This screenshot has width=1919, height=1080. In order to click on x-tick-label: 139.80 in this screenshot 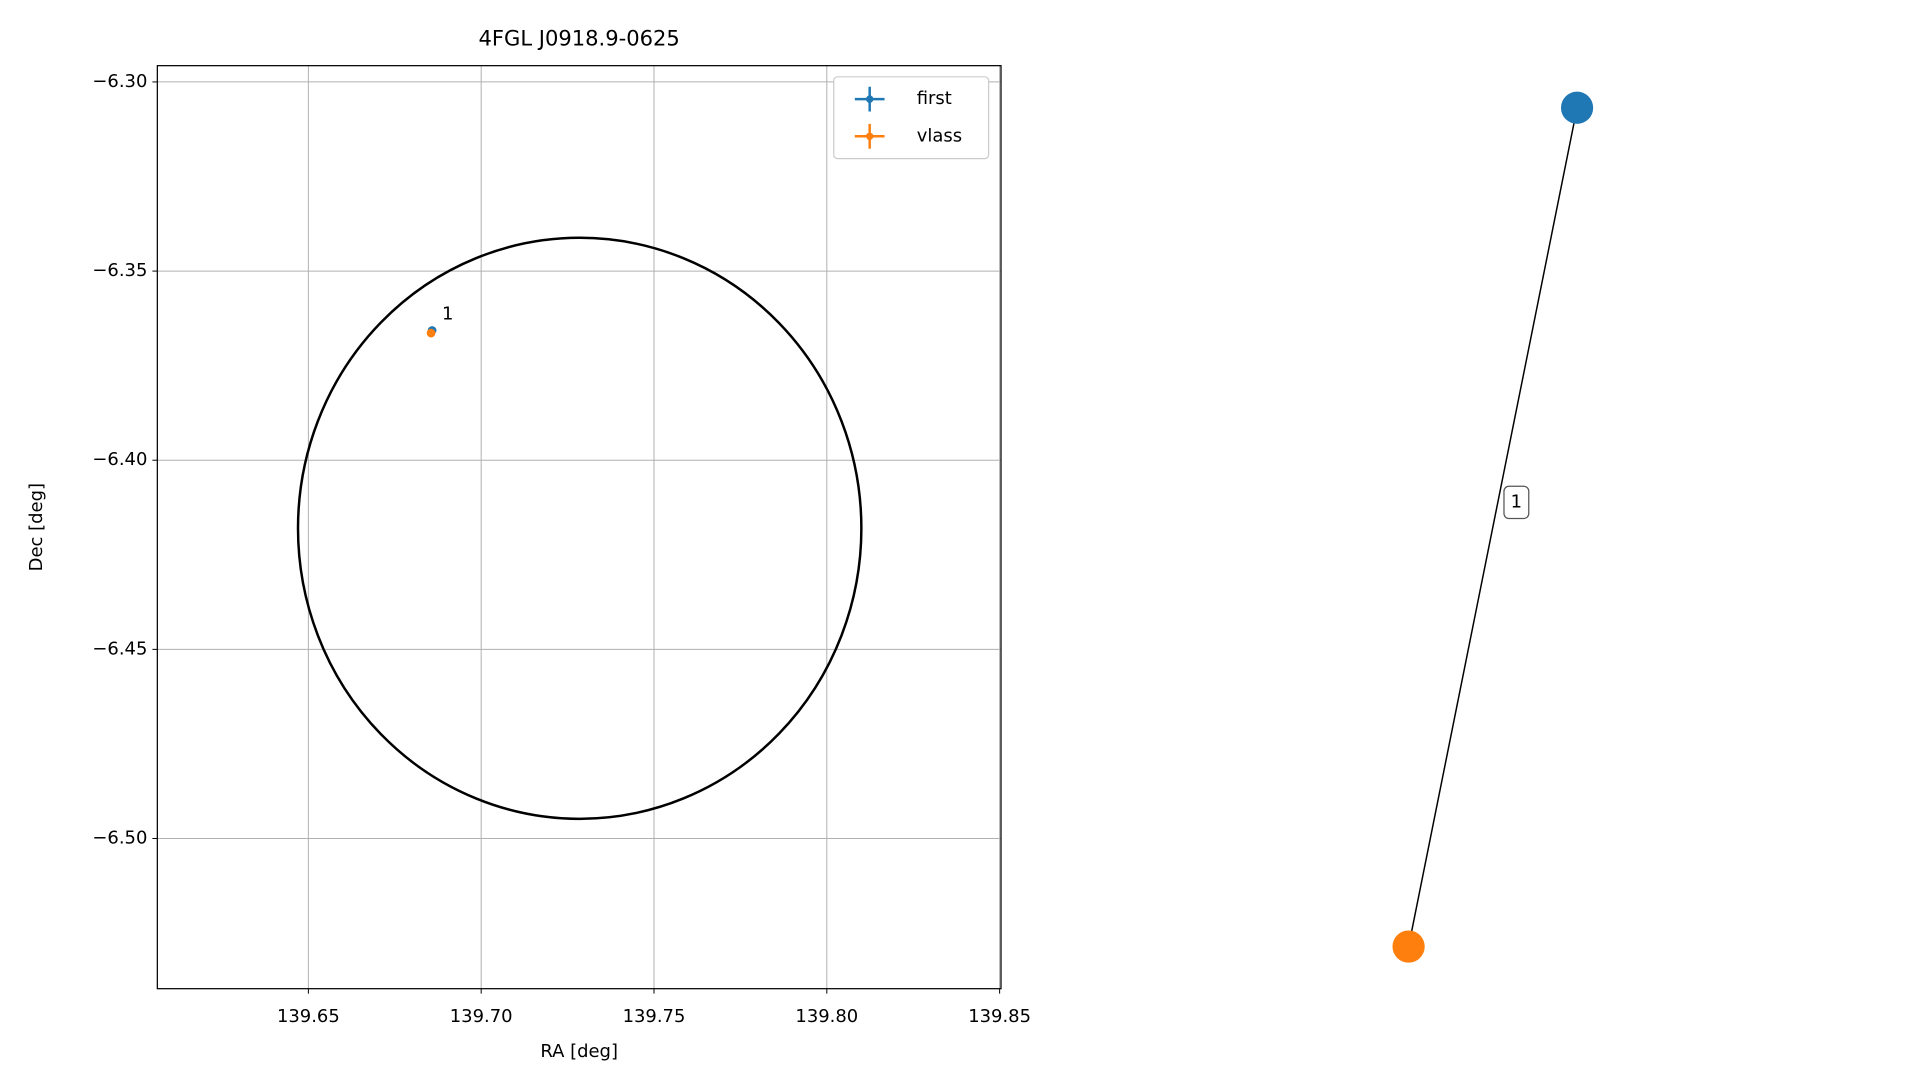, I will do `click(826, 1016)`.